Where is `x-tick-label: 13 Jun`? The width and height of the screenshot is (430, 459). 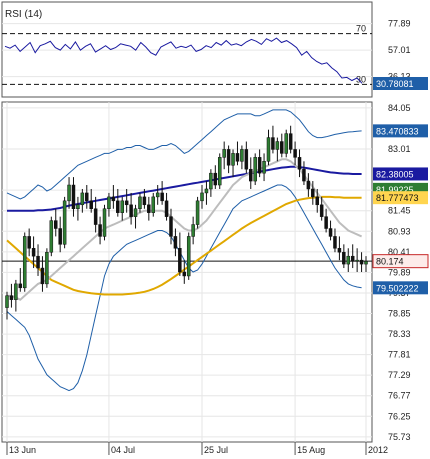 x-tick-label: 13 Jun is located at coordinates (22, 450).